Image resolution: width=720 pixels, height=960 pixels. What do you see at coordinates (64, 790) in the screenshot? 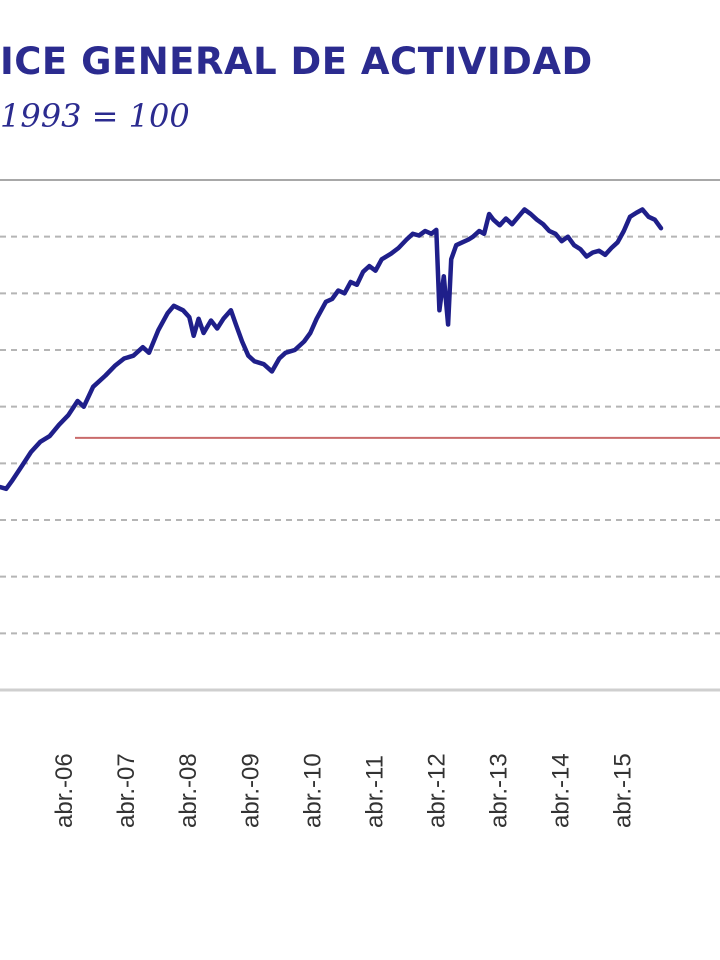
I see `x-tick-label: abr.-06` at bounding box center [64, 790].